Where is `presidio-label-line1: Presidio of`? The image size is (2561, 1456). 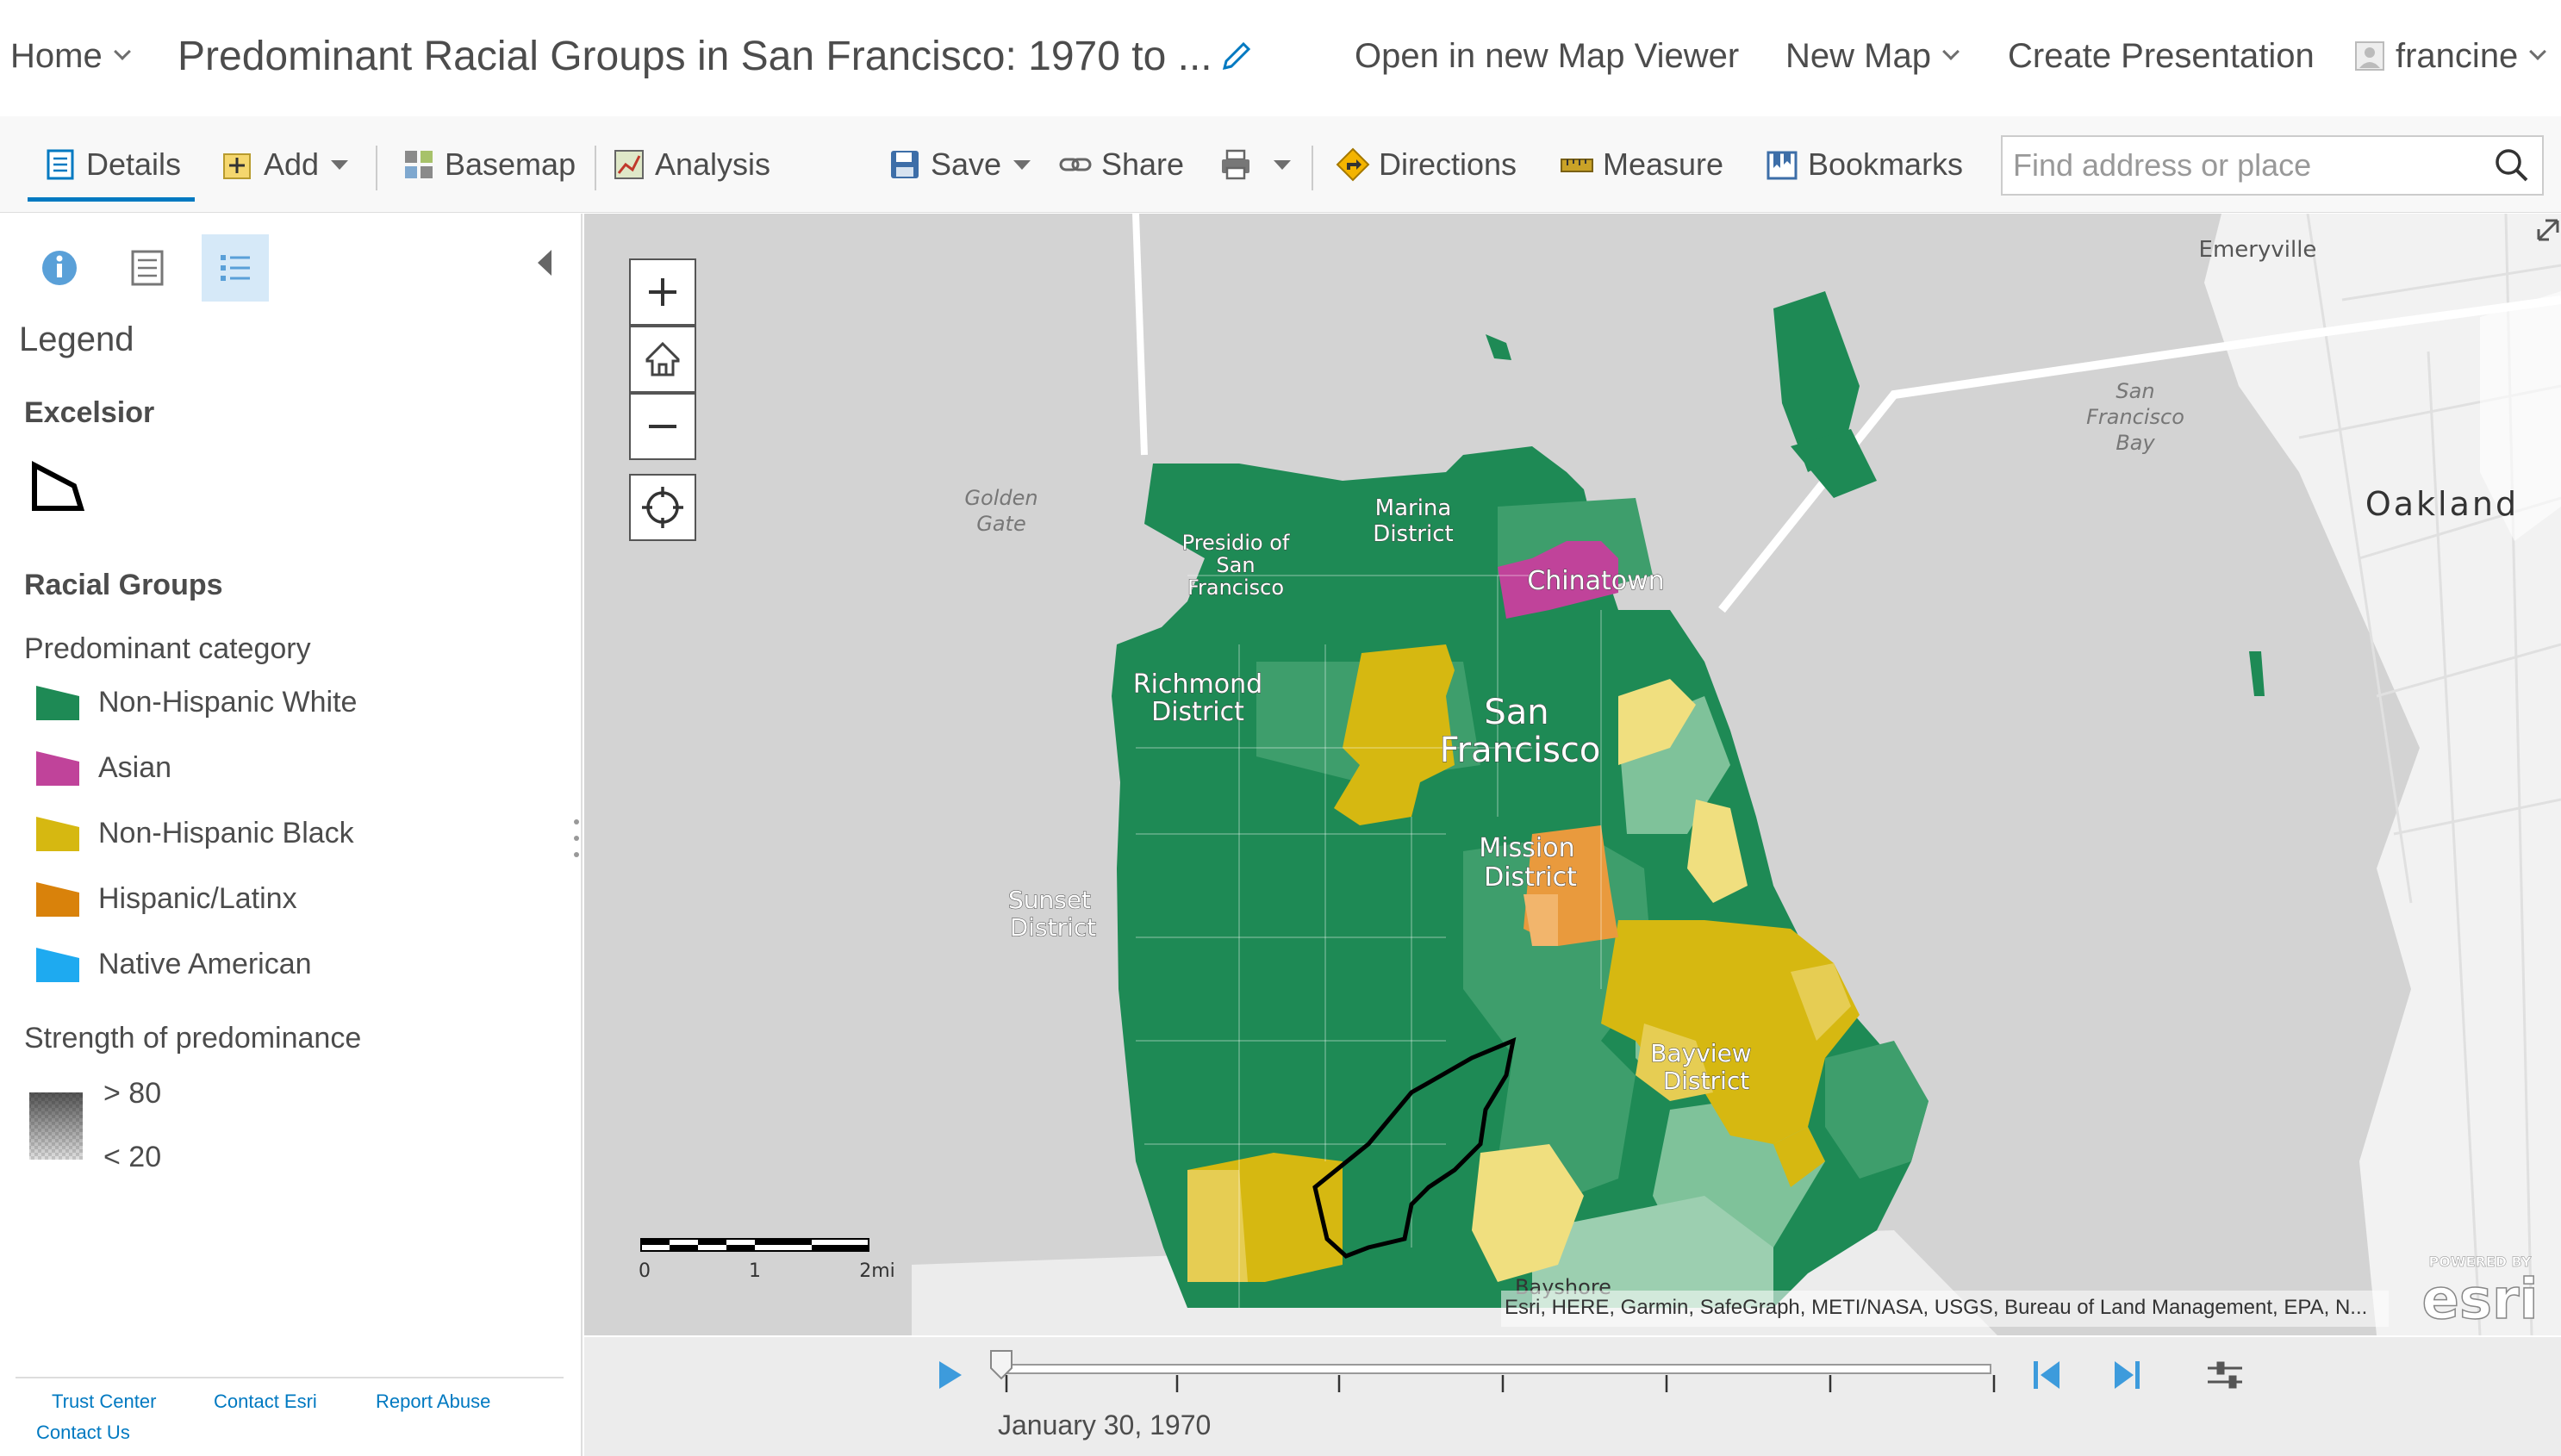
presidio-label-line1: Presidio of is located at coordinates (1236, 543).